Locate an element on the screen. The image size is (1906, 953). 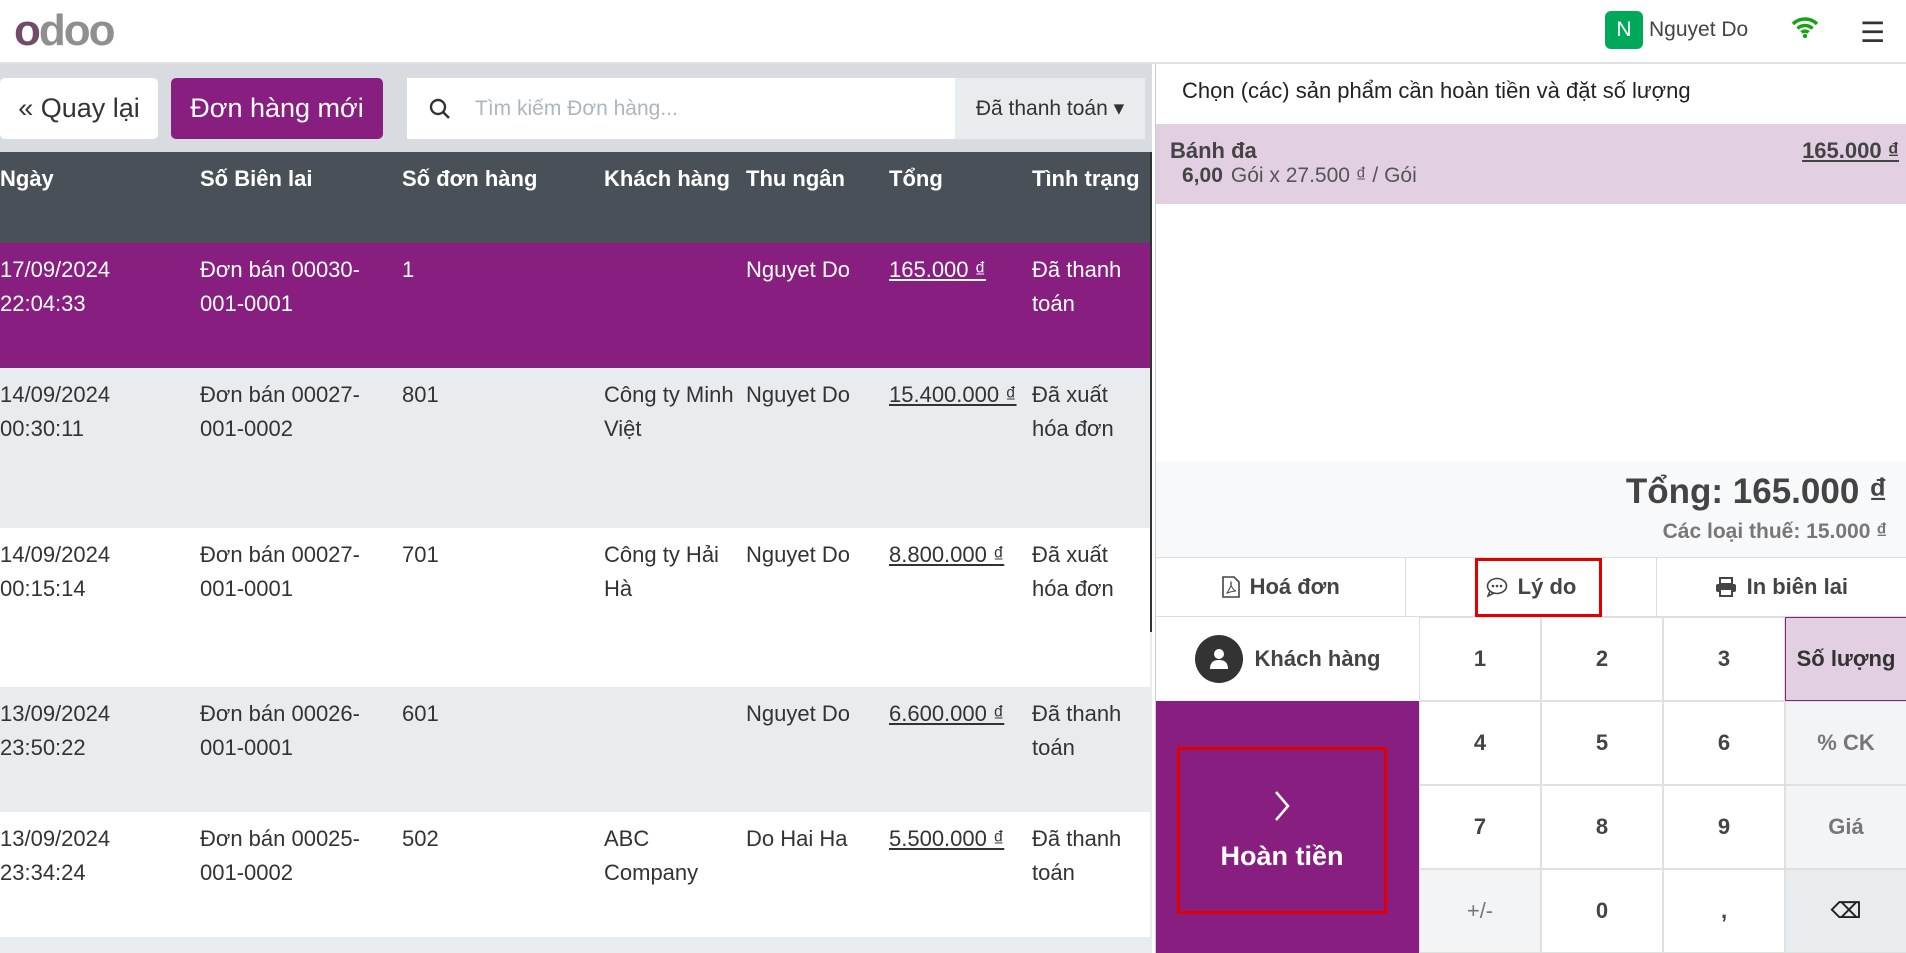
line-info: 6,00 Gói x 27.500 ₫ / Gói is located at coordinates (1299, 176).